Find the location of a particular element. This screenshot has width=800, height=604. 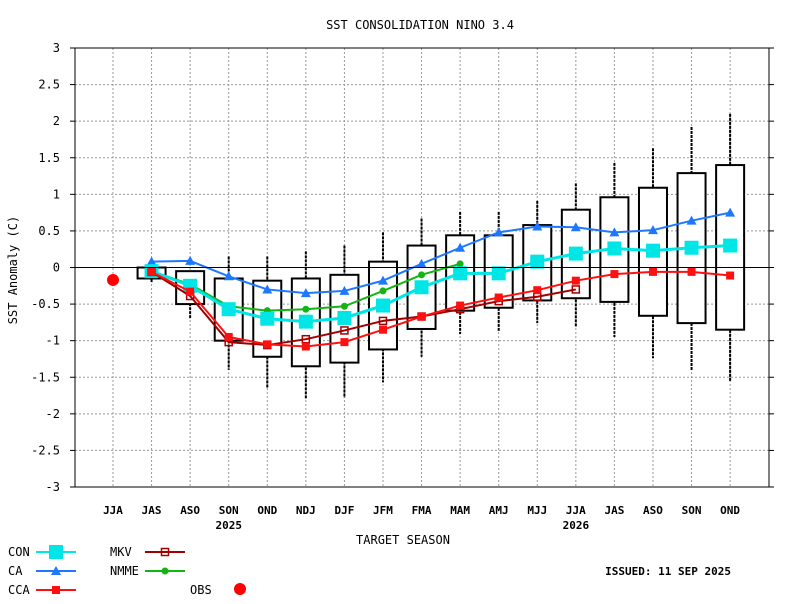

year-label: 2026 is located at coordinates (576, 525).